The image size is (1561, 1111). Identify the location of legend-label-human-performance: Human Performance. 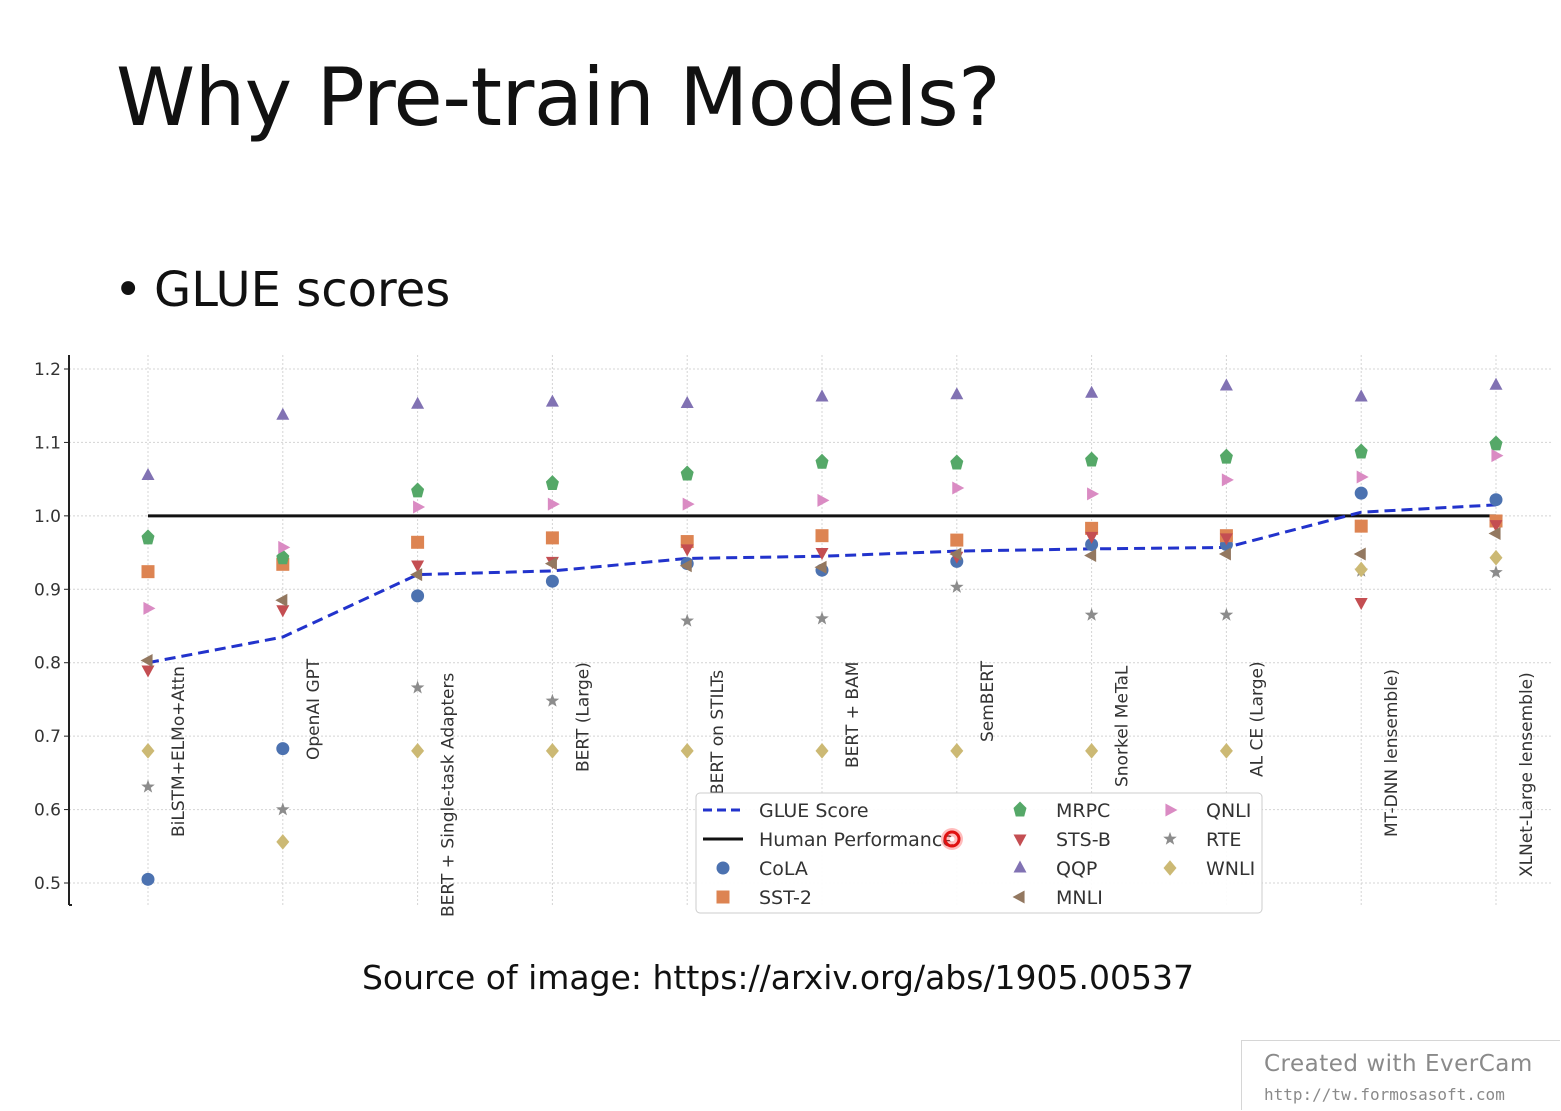
(856, 840).